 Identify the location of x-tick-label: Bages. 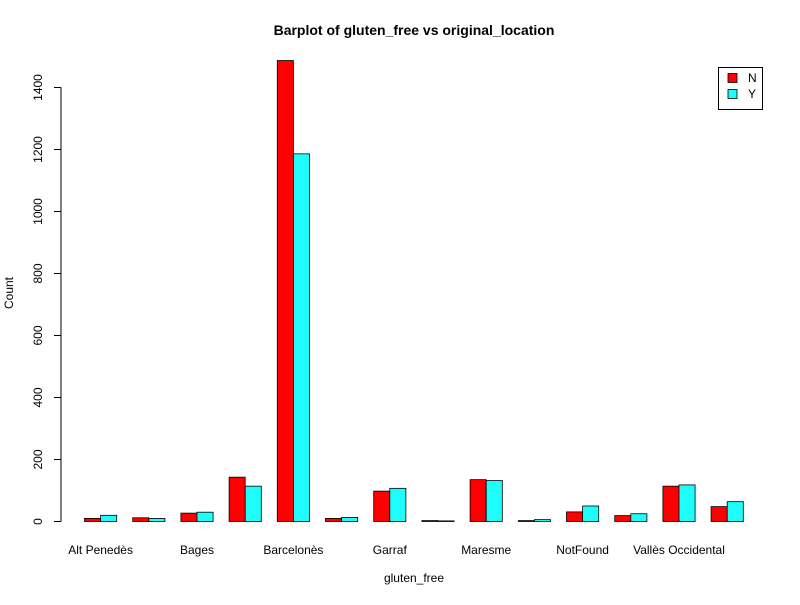
(197, 550).